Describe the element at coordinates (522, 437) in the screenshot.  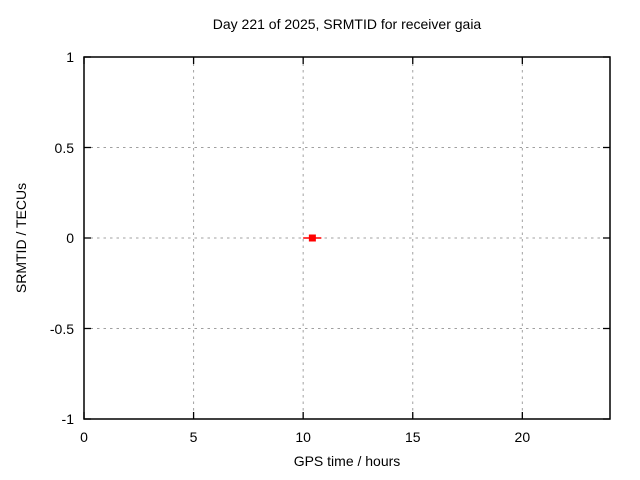
I see `x-tick-label: 20` at that location.